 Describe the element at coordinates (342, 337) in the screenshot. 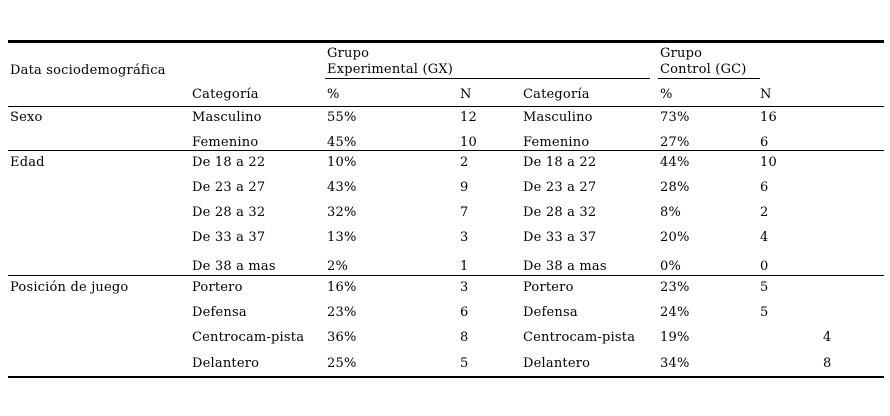

I see `cell-percent-gx: 36%` at that location.